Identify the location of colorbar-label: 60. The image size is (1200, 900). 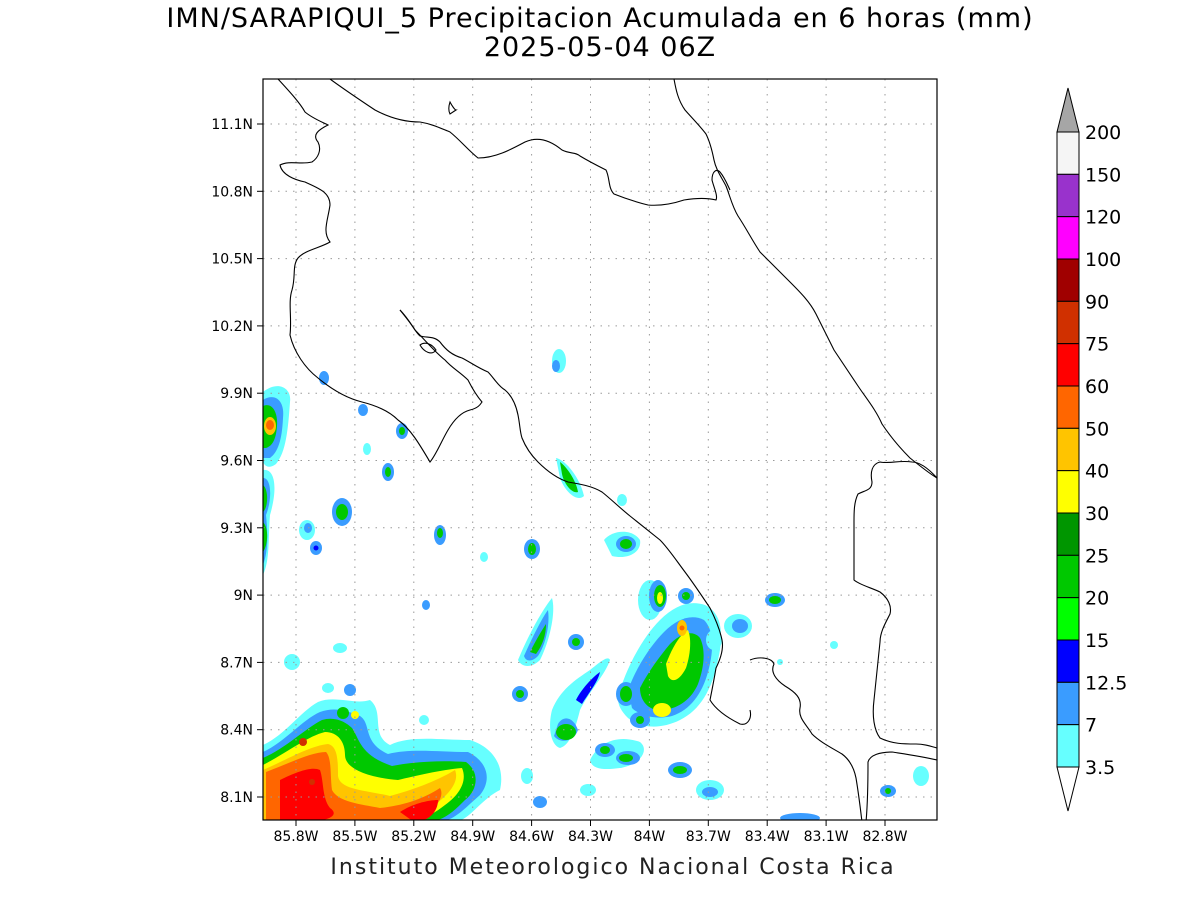
(1097, 387).